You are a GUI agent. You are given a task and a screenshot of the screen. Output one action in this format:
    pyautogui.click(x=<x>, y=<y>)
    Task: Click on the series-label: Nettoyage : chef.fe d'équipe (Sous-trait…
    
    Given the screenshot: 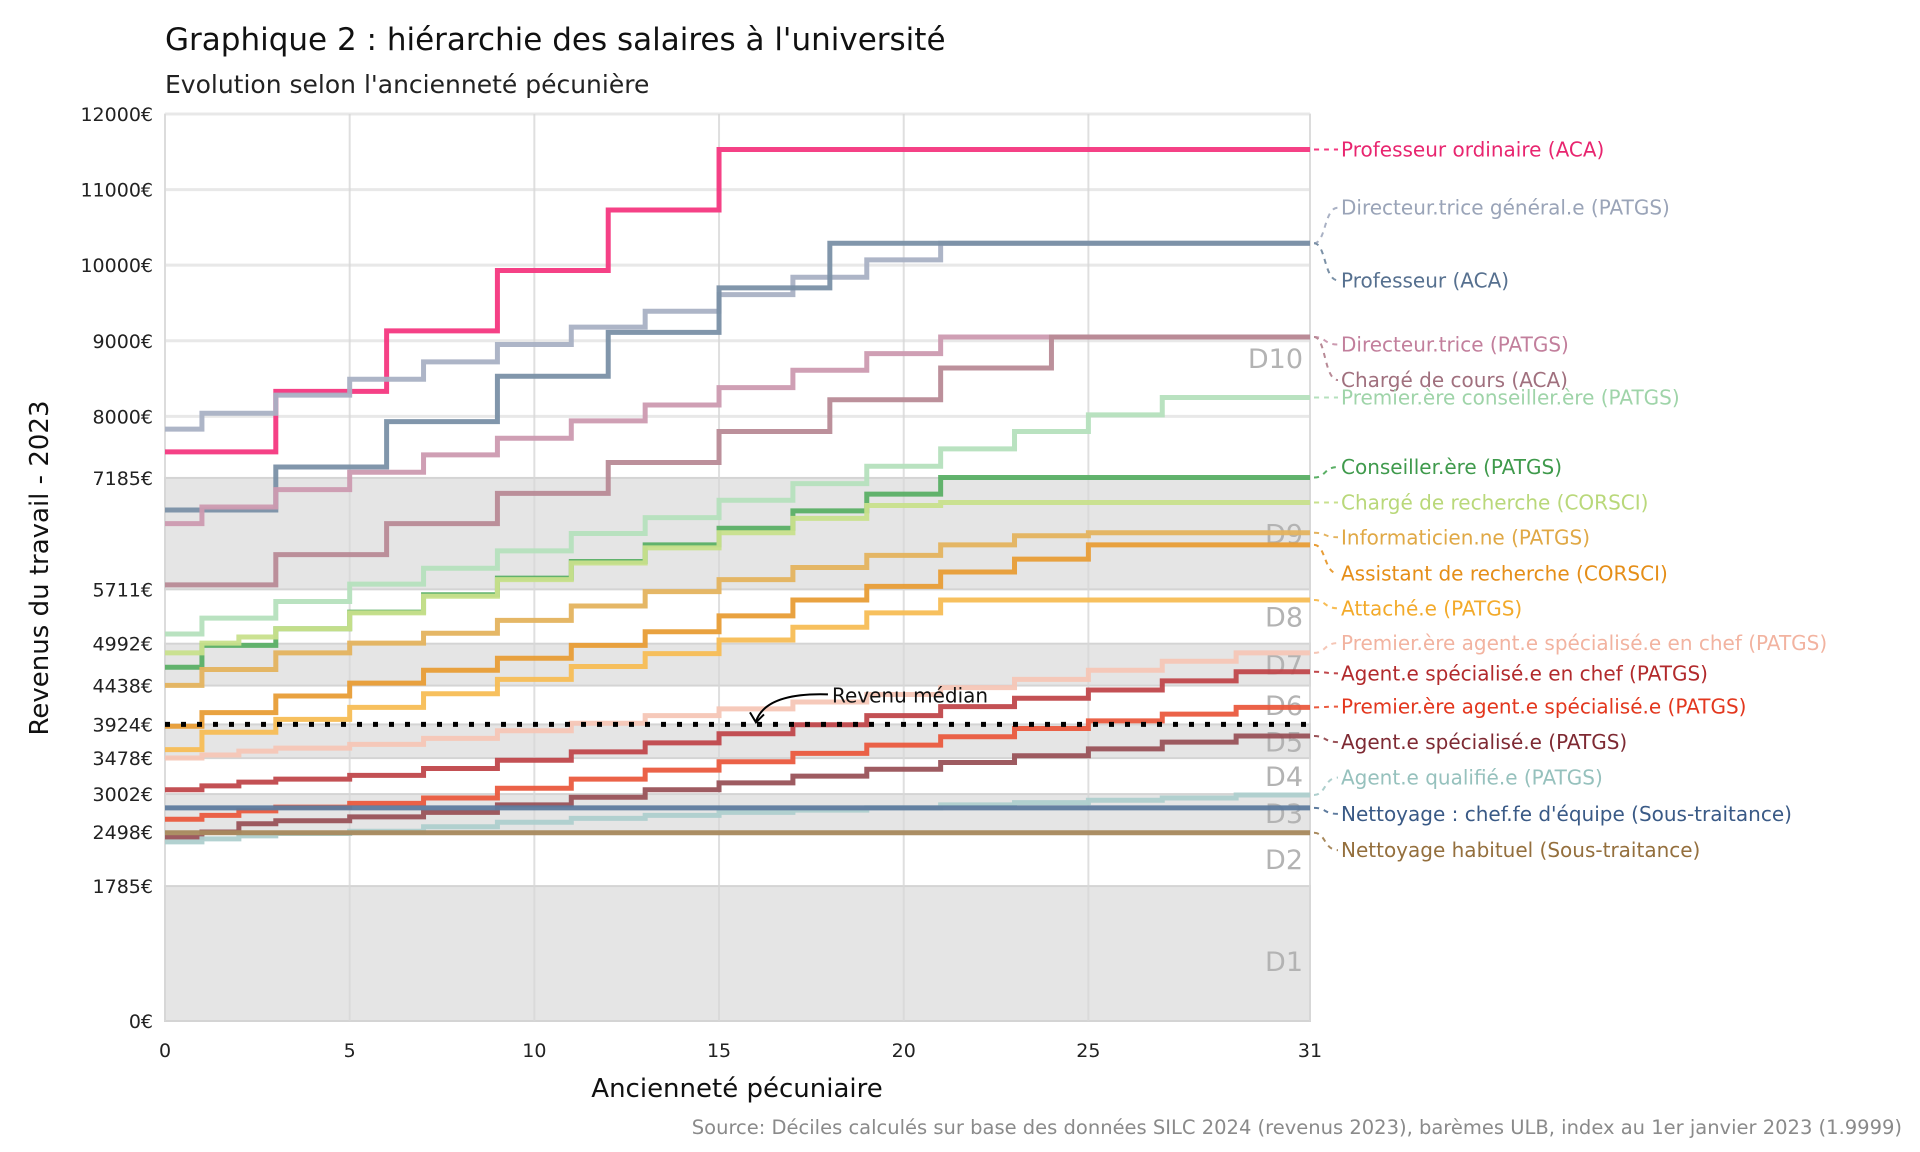 What is the action you would take?
    pyautogui.click(x=1566, y=814)
    